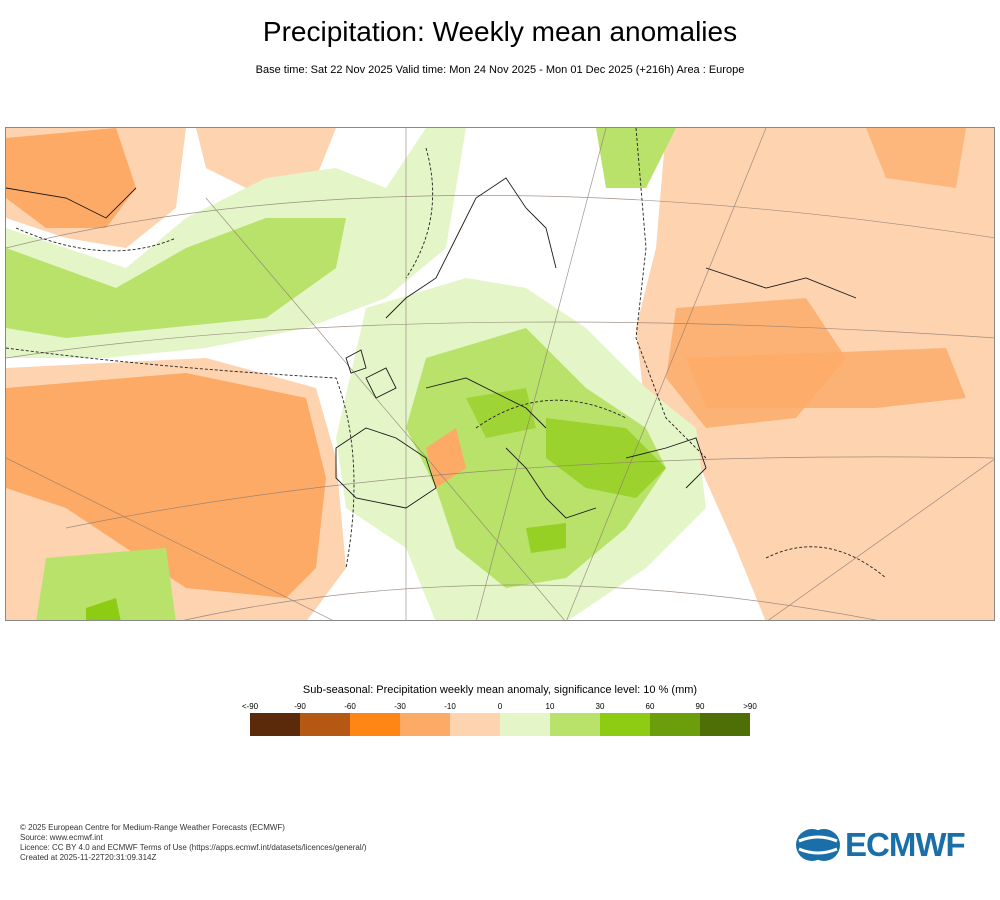 This screenshot has width=1000, height=900. I want to click on legend-tick-label: 0, so click(500, 706).